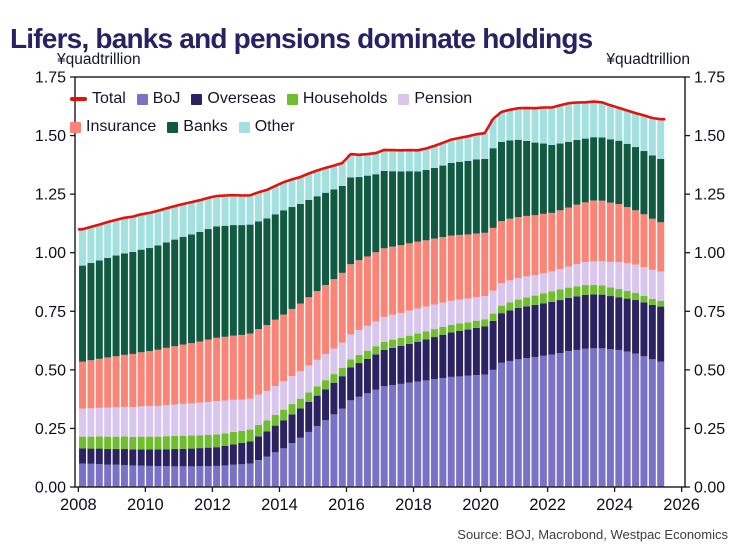  What do you see at coordinates (709, 195) in the screenshot?
I see `y-tick-label-right: 1.25` at bounding box center [709, 195].